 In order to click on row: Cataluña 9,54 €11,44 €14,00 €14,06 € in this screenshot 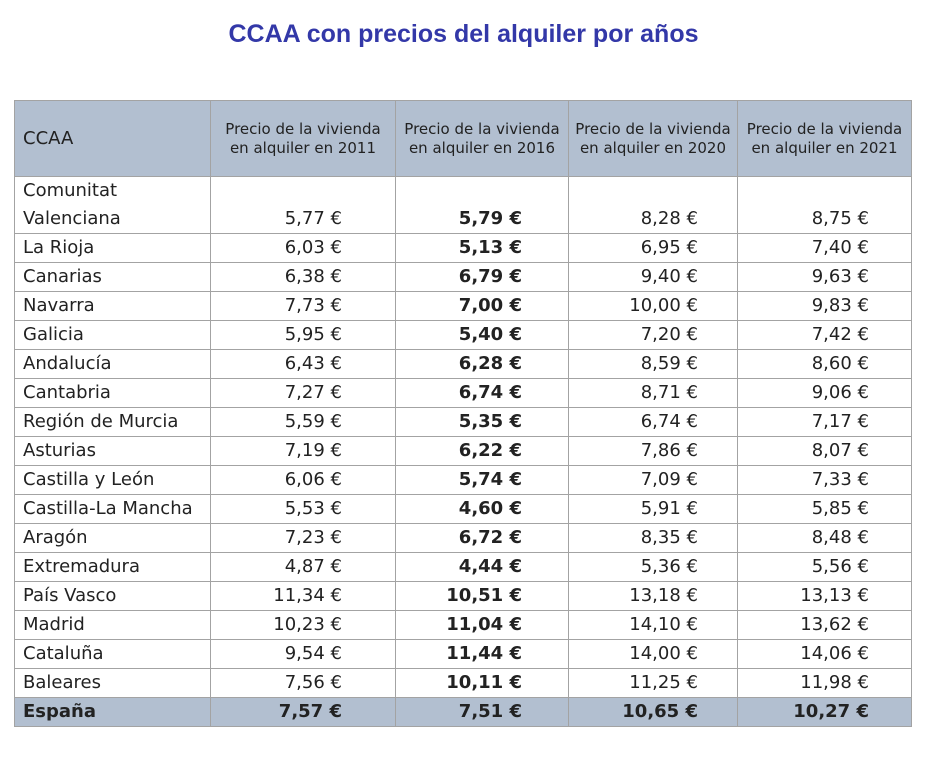, I will do `click(463, 654)`.